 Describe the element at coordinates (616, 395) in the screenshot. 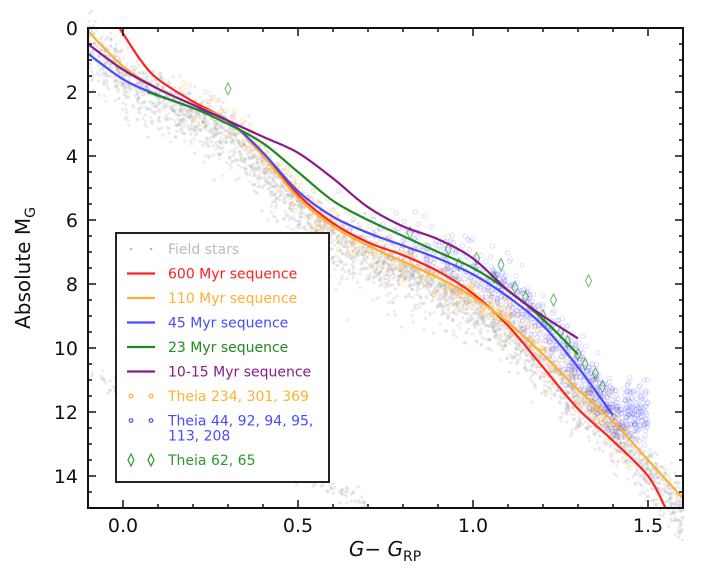

I see `theia-44-92-94-95-113-208-point` at that location.